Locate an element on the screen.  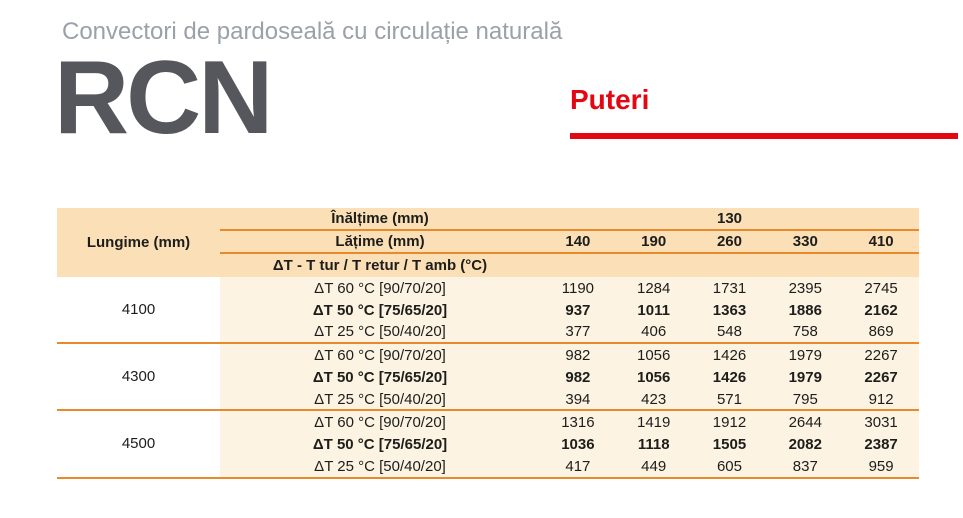
header-delta-label: ΔT - T tur / T retur / T amb (°C) is located at coordinates (380, 265).